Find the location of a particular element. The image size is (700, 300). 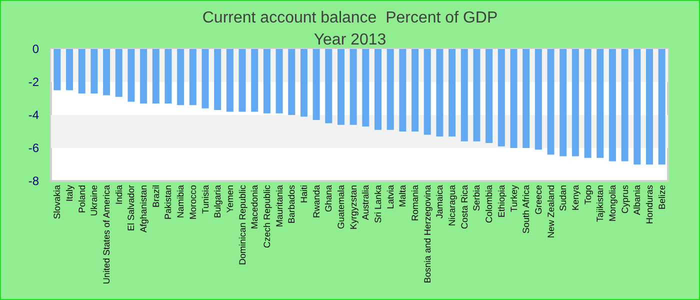

x-tick-label: Mongolia is located at coordinates (612, 203).